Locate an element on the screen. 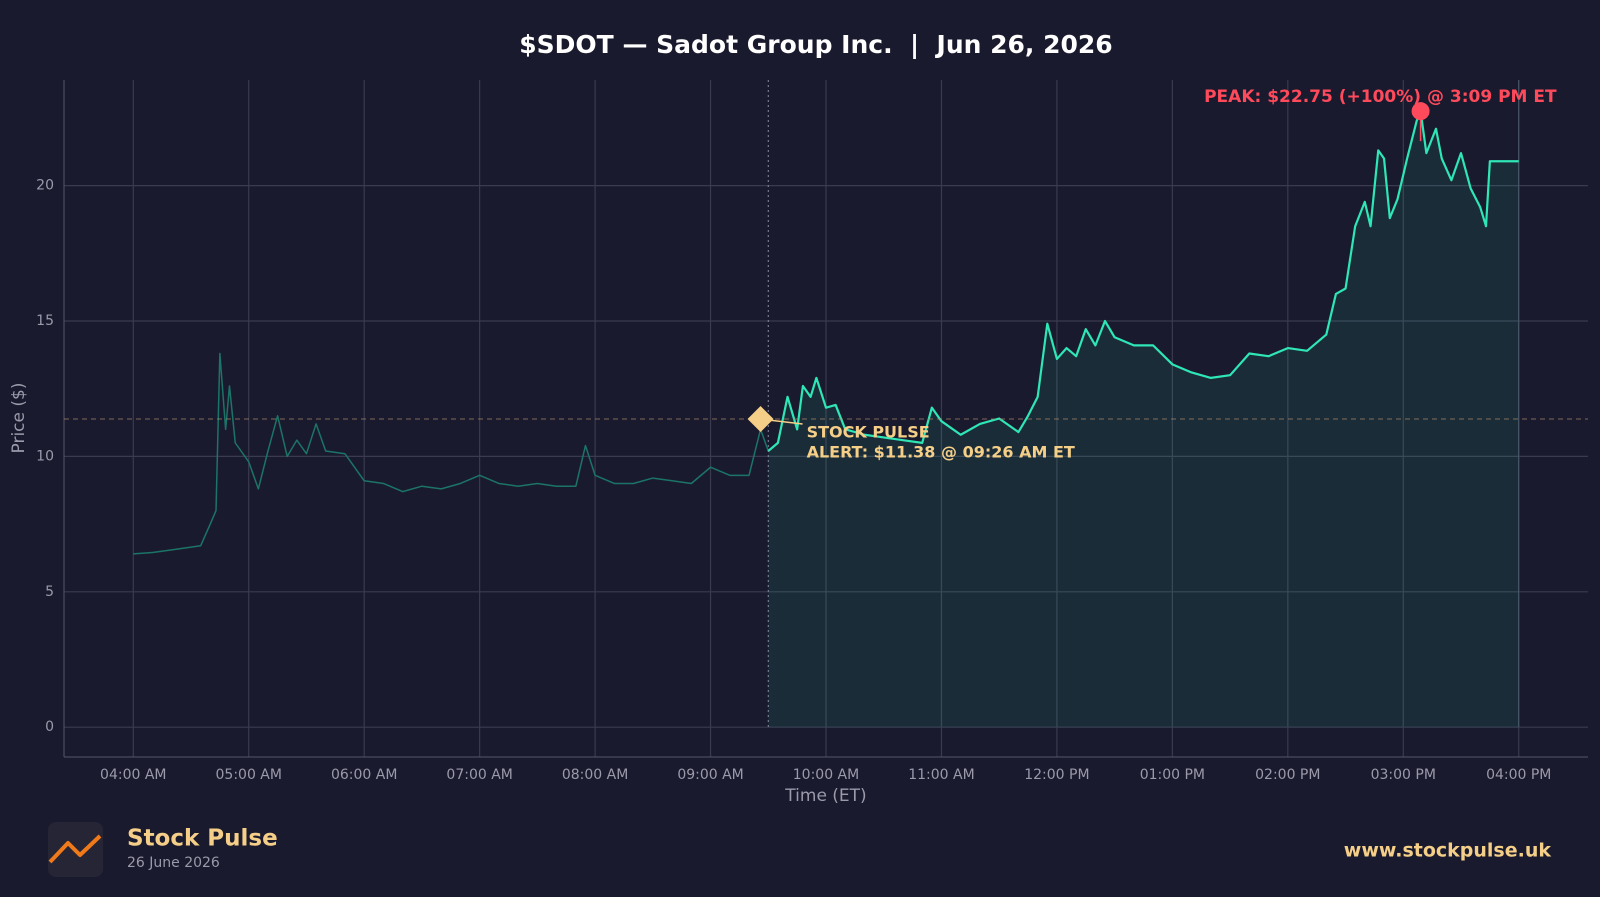 The height and width of the screenshot is (897, 1600). y-tick-label: 0 is located at coordinates (49, 727).